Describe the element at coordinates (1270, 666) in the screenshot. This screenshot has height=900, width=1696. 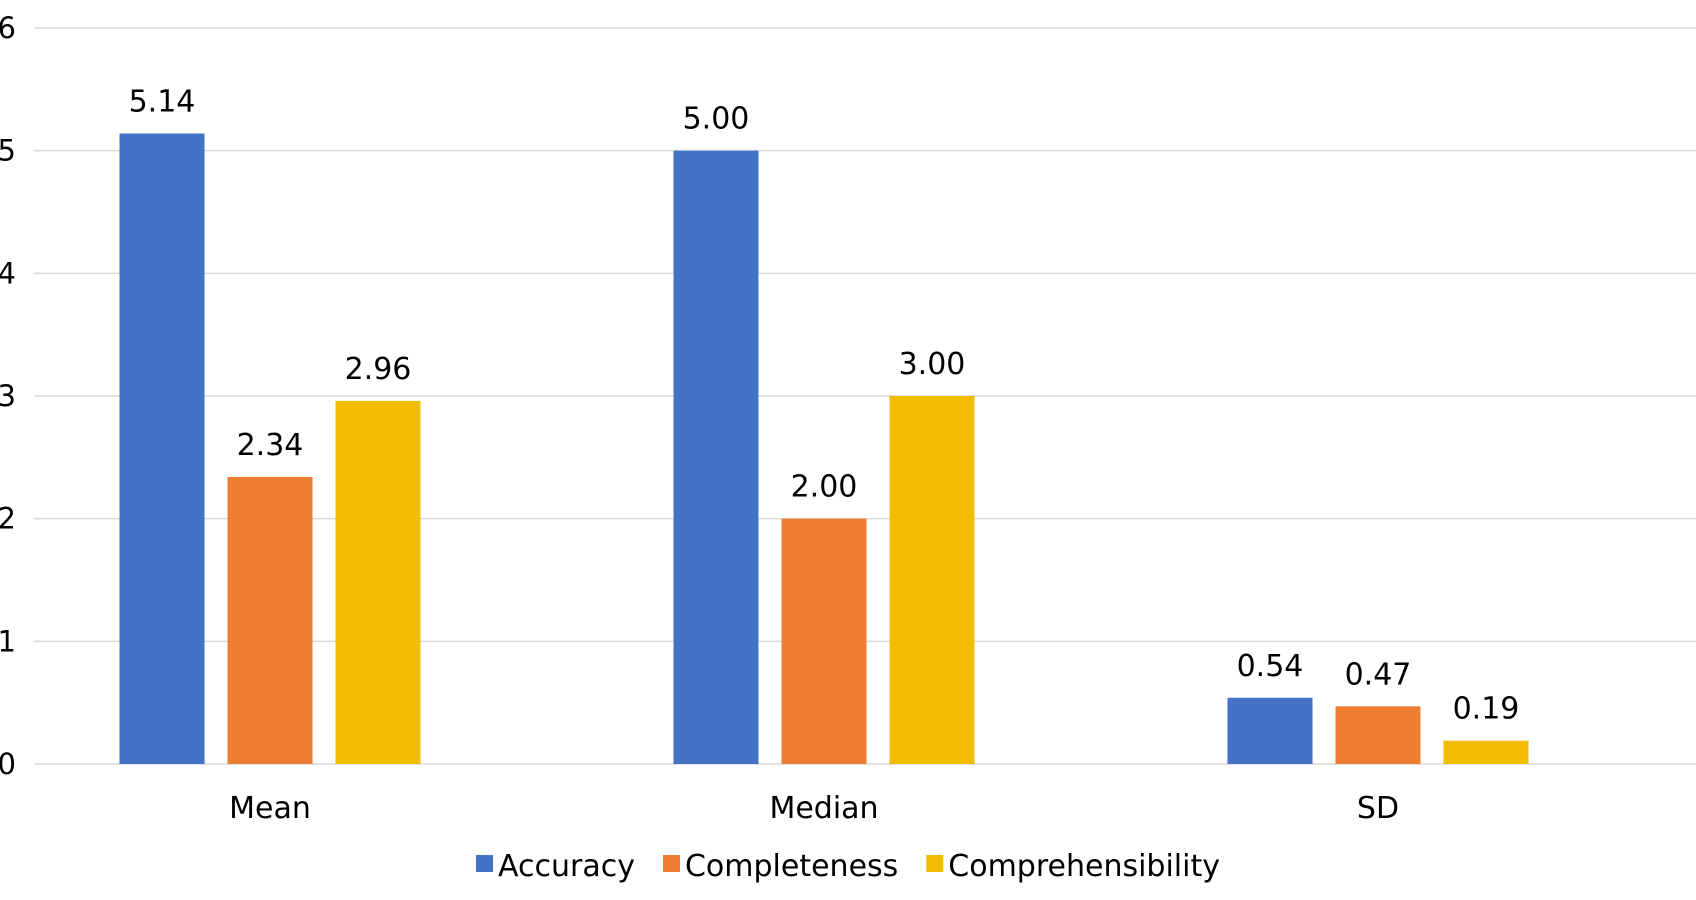
I see `data-label-accuracy-sd: 0.54` at that location.